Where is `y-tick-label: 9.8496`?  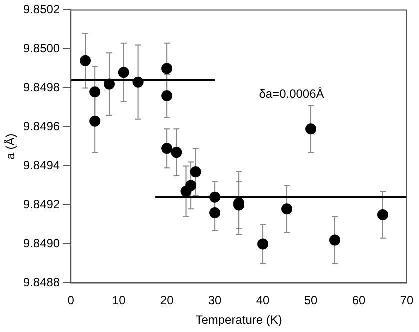 y-tick-label: 9.8496 is located at coordinates (41, 127).